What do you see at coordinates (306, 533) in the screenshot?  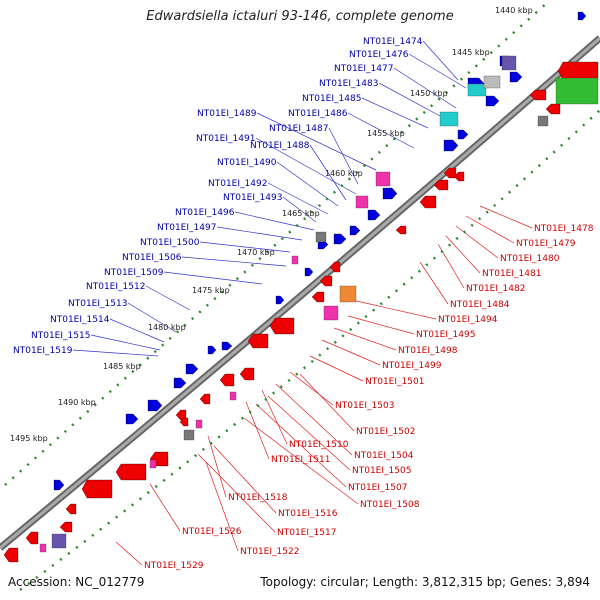 I see `lower-gene-label: NT01EI_1517` at bounding box center [306, 533].